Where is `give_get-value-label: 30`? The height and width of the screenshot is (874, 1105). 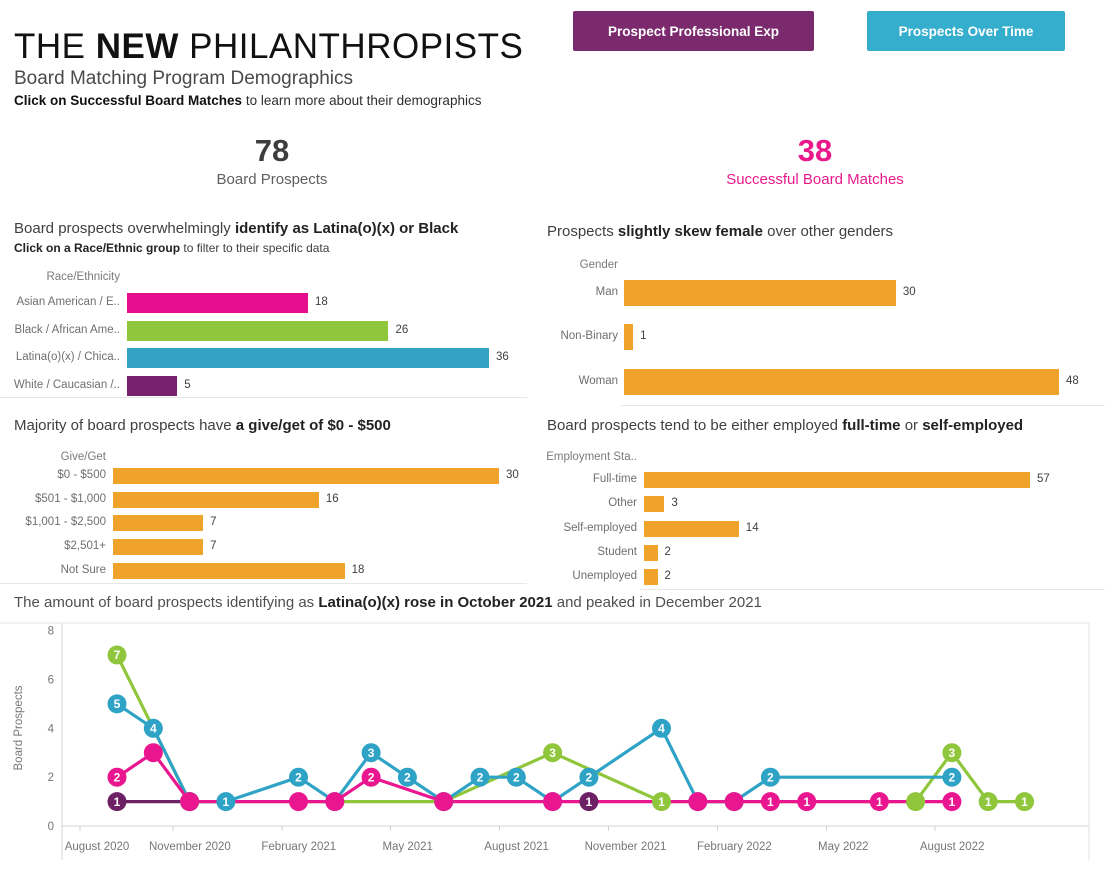 give_get-value-label: 30 is located at coordinates (512, 475).